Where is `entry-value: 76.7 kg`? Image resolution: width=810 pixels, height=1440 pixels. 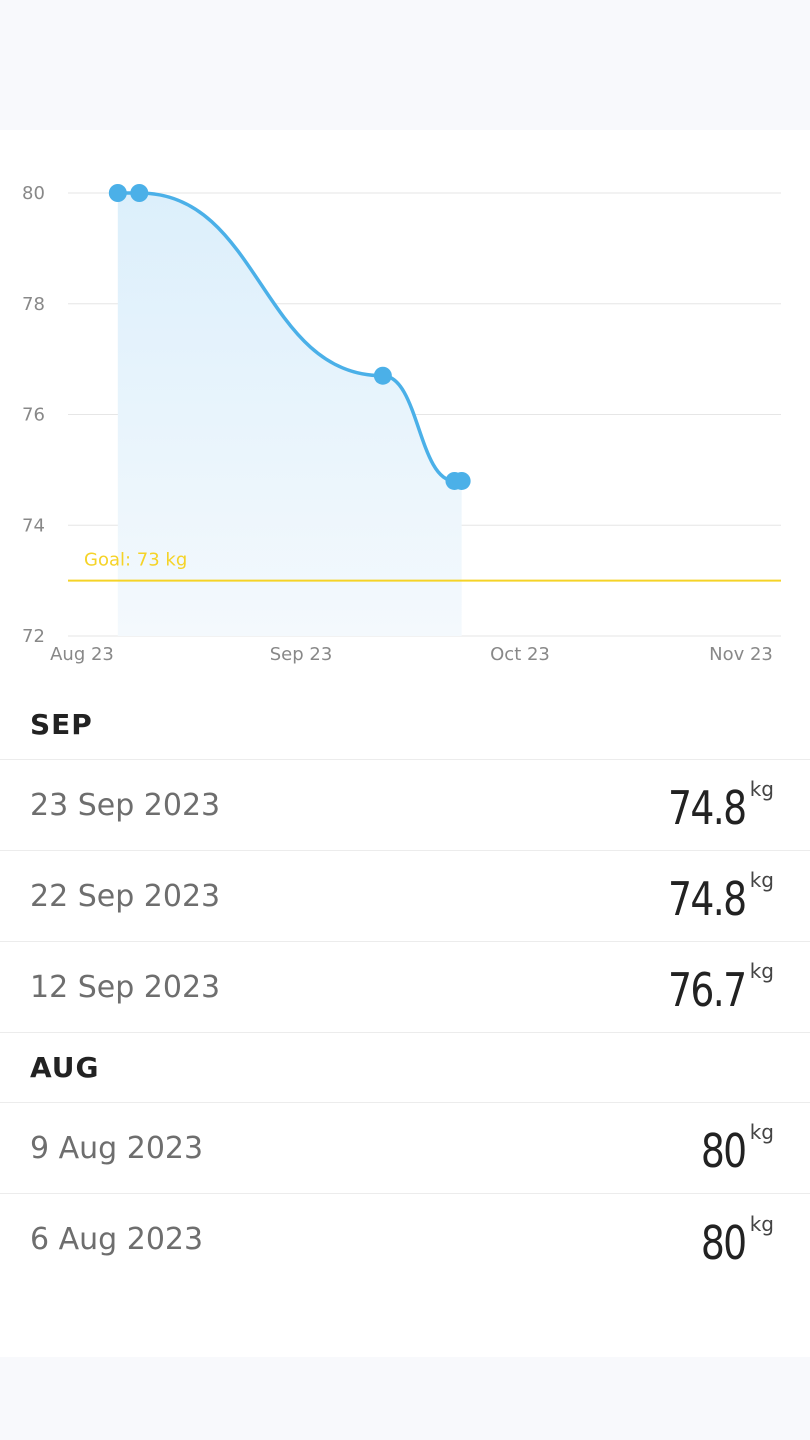
entry-value: 76.7 kg is located at coordinates (712, 988).